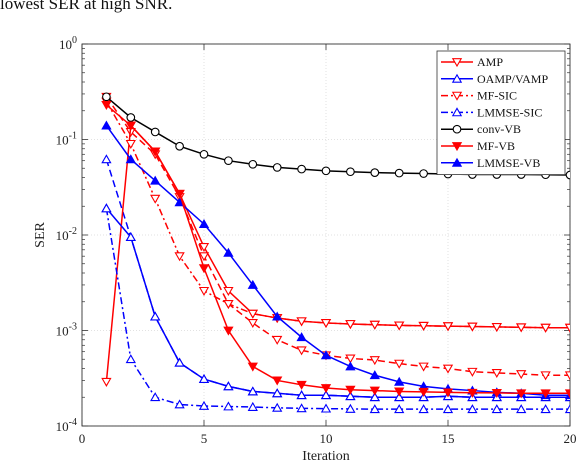 This screenshot has height=462, width=578. What do you see at coordinates (512, 79) in the screenshot?
I see `legend-label: OAMP/VAMP` at bounding box center [512, 79].